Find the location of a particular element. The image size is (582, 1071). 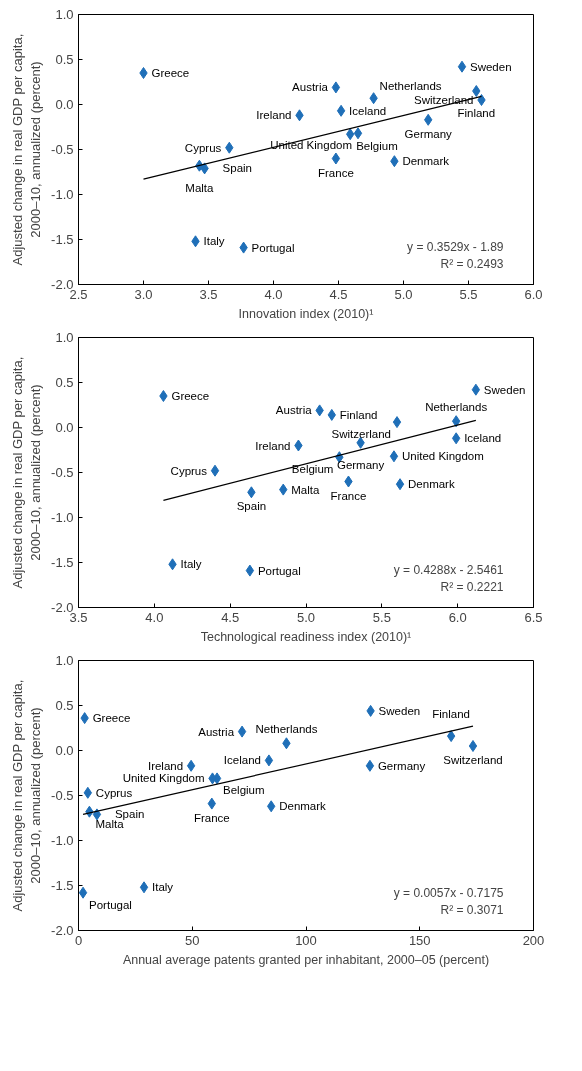

x-axis-title: Annual average patents granted per inhabitant, 2000–05 (percent) is located at coordinates (306, 959).